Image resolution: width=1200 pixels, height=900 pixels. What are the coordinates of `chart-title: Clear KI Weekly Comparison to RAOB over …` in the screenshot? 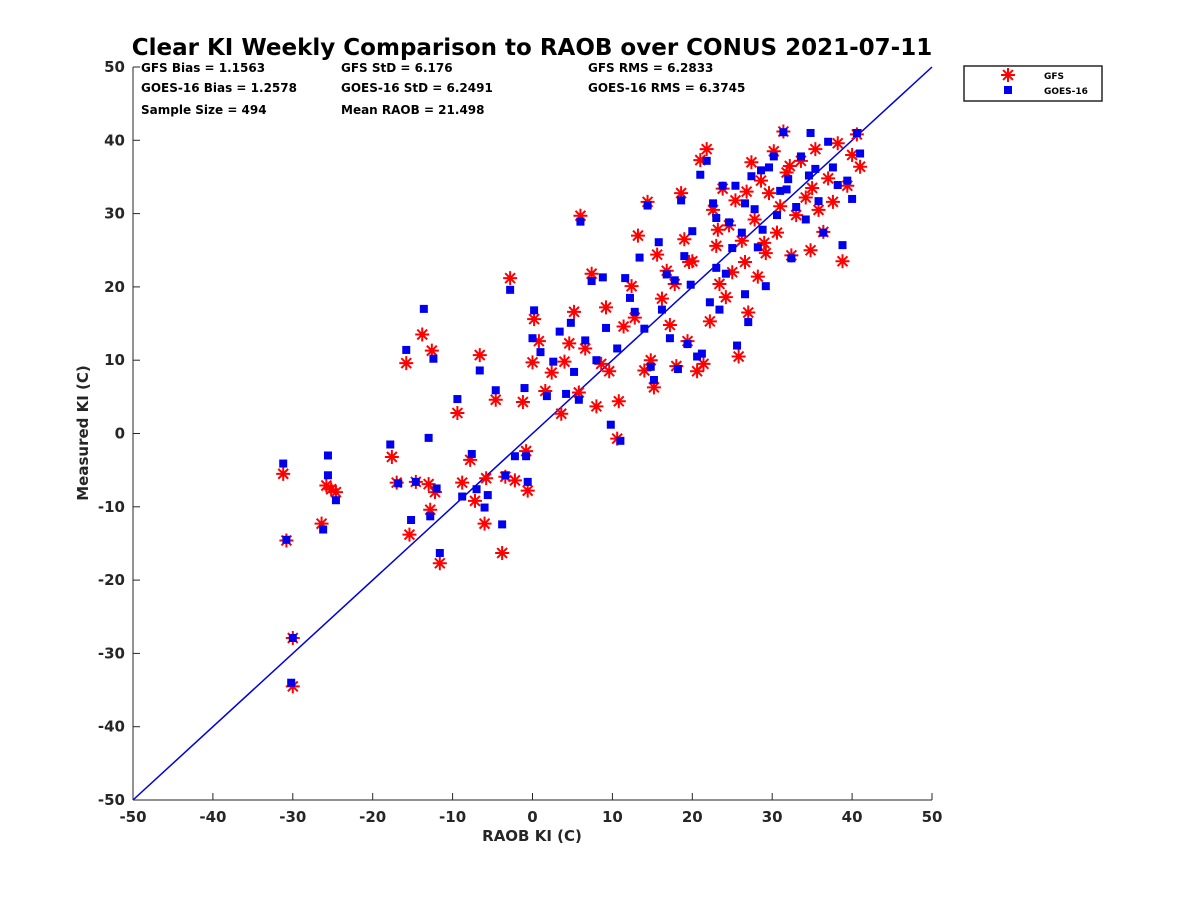 It's located at (532, 48).